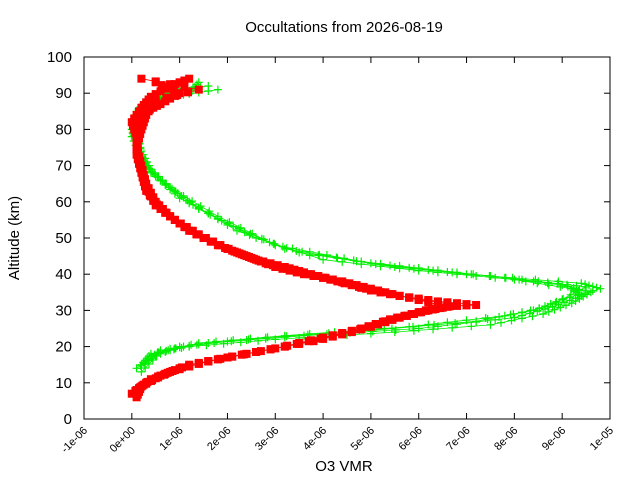  What do you see at coordinates (363, 439) in the screenshot?
I see `x-tick-label: 5e-06` at bounding box center [363, 439].